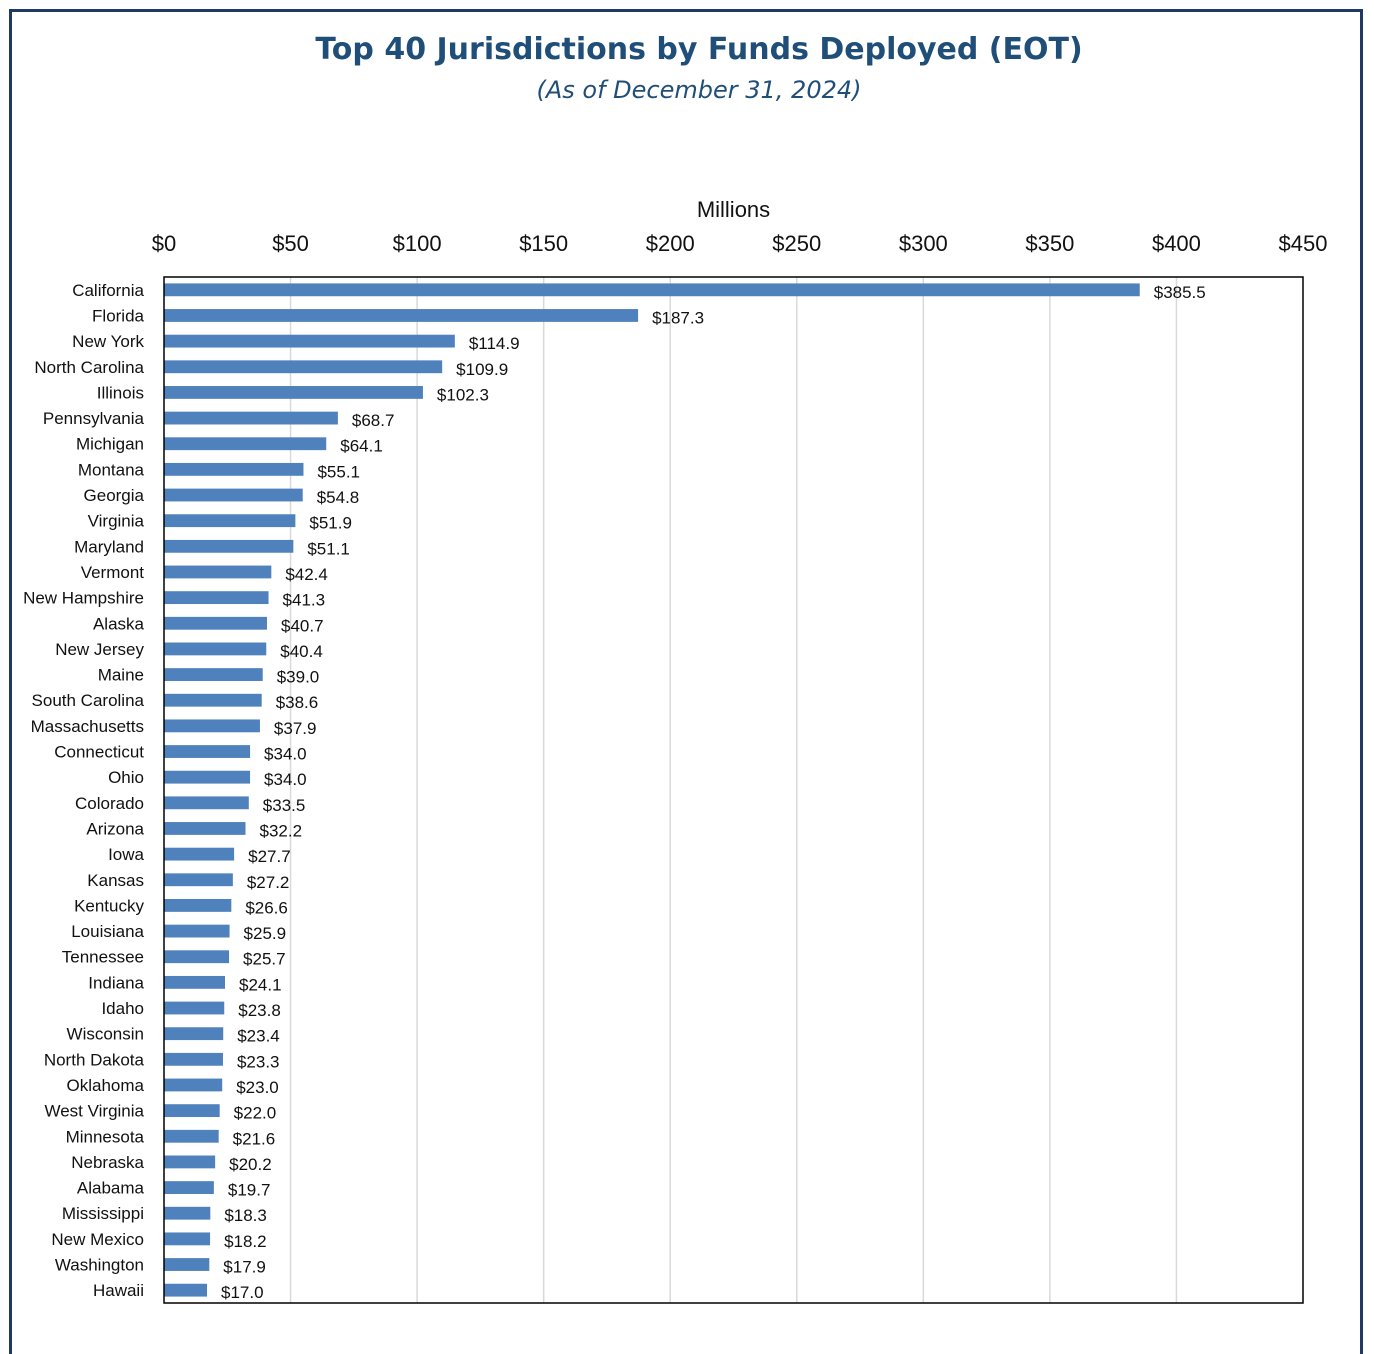  Describe the element at coordinates (494, 343) in the screenshot. I see `data-label: $114.9` at that location.